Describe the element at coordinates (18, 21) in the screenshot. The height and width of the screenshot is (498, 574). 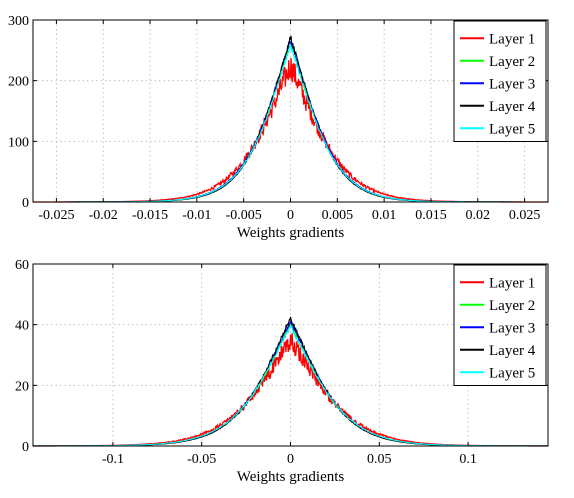
I see `y-tick-label: 300` at that location.